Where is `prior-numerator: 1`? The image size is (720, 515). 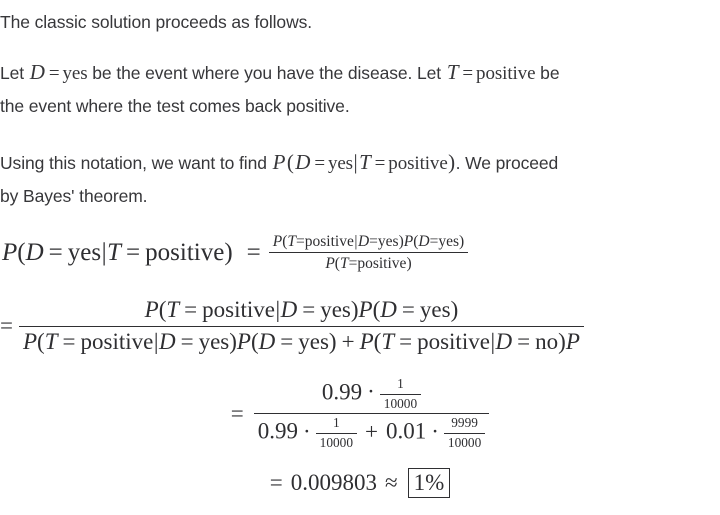 prior-numerator: 1 is located at coordinates (400, 385).